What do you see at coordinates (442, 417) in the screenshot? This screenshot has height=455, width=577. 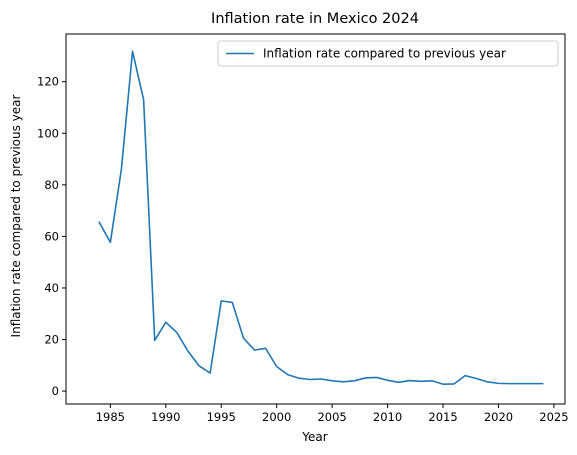 I see `x-tick-label: 2015` at bounding box center [442, 417].